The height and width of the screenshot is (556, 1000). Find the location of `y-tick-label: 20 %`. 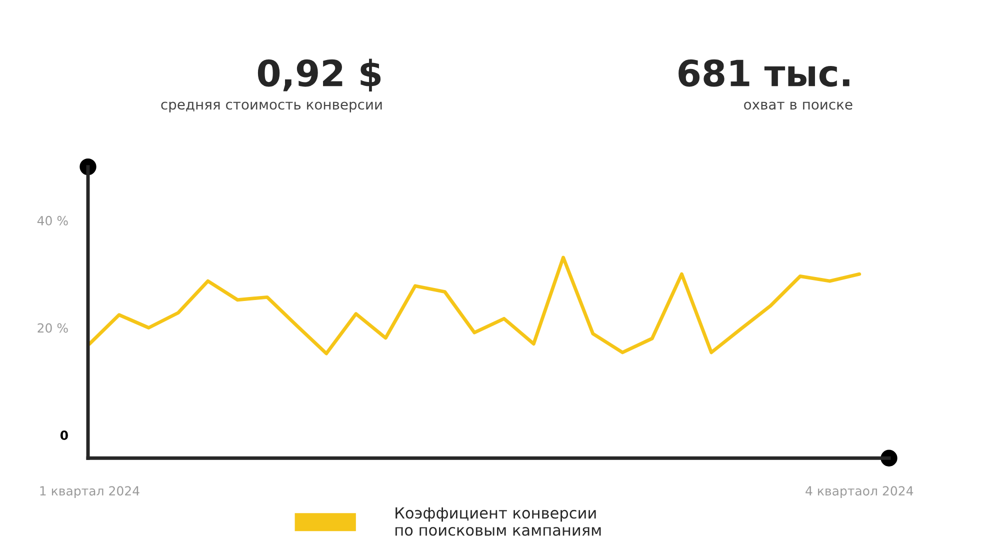

y-tick-label: 20 % is located at coordinates (53, 328).